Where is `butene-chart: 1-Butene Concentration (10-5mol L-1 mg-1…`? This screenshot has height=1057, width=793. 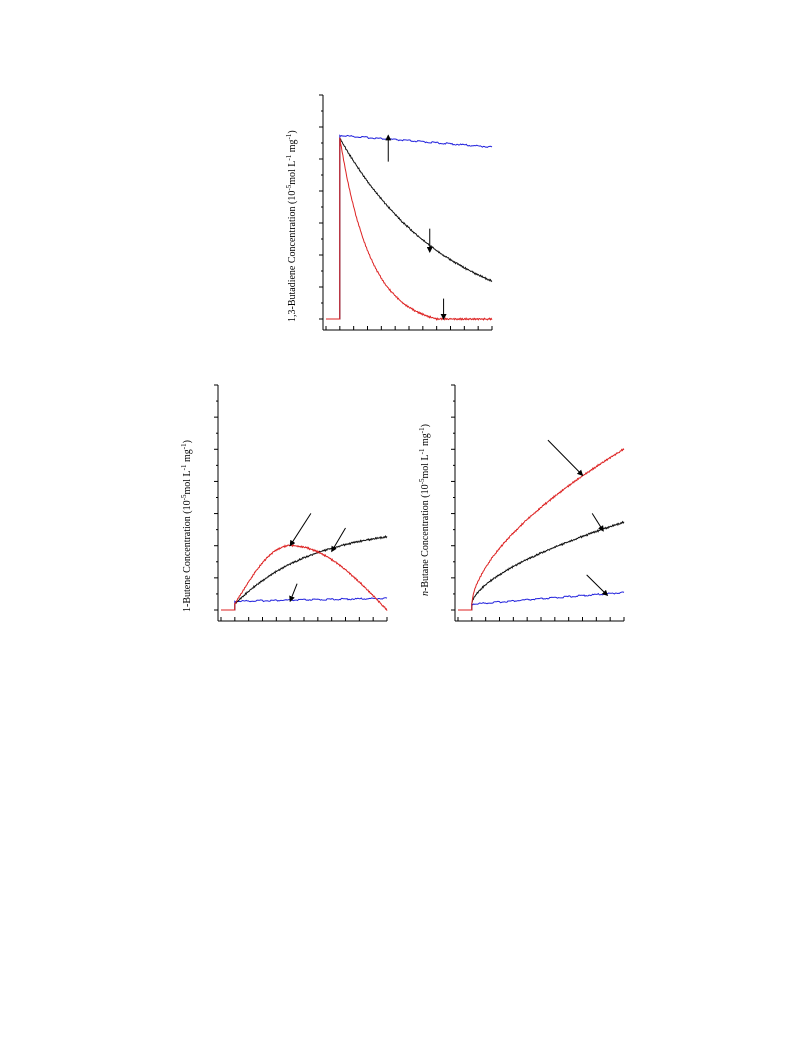
butene-chart: 1-Butene Concentration (10-5mol L-1 mg-1… is located at coordinates (284, 503).